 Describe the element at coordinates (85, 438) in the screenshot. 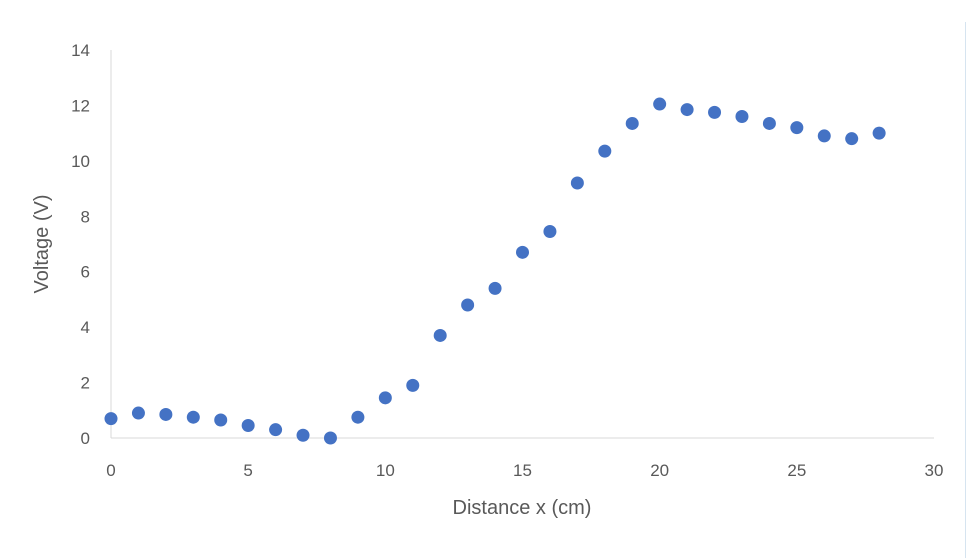

I see `y-tick-label: 0` at that location.